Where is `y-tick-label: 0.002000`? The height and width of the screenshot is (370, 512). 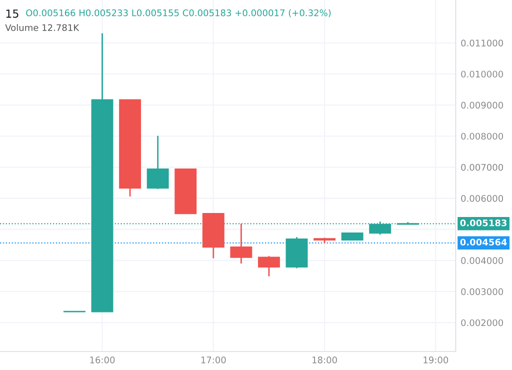
y-tick-label: 0.002000 is located at coordinates (482, 322).